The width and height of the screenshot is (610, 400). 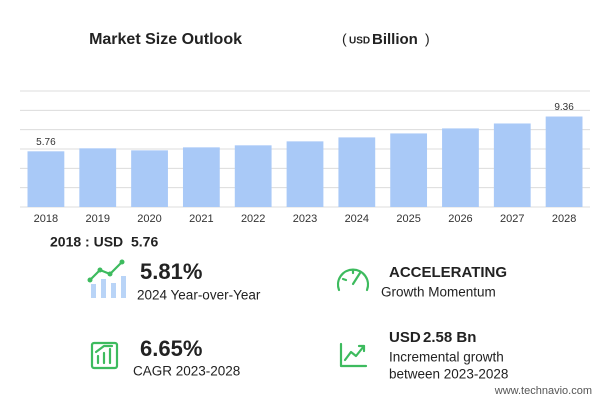 I want to click on data-label: 9.36, so click(x=564, y=107).